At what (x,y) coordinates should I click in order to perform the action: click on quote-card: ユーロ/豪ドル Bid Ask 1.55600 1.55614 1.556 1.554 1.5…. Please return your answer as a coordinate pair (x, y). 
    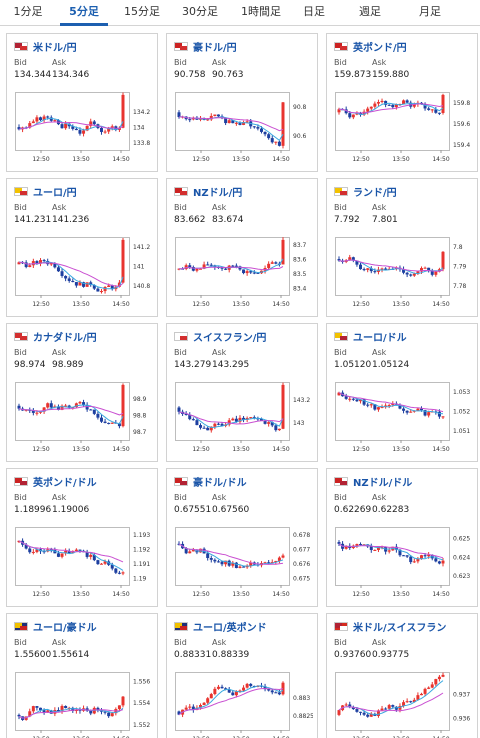
    Looking at the image, I should click on (82, 675).